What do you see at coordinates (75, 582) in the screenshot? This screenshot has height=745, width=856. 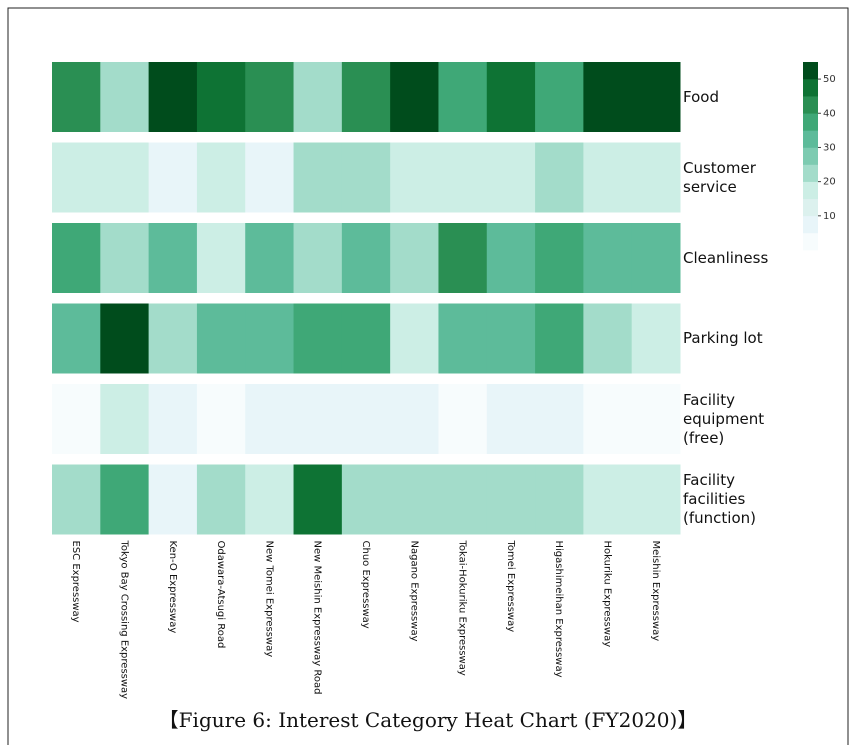 I see `column-label: ESC Expressway` at bounding box center [75, 582].